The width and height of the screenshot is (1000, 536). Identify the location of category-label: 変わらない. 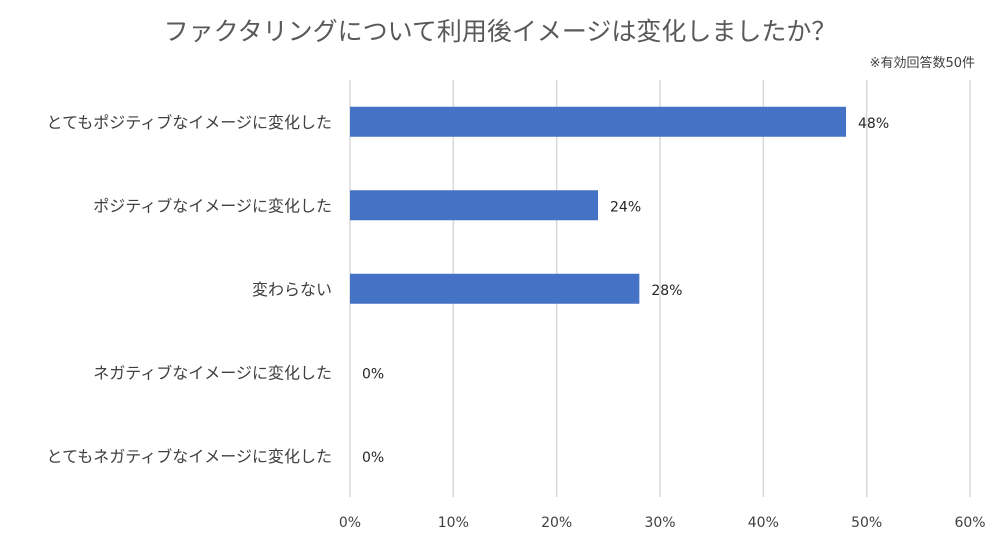
(292, 289).